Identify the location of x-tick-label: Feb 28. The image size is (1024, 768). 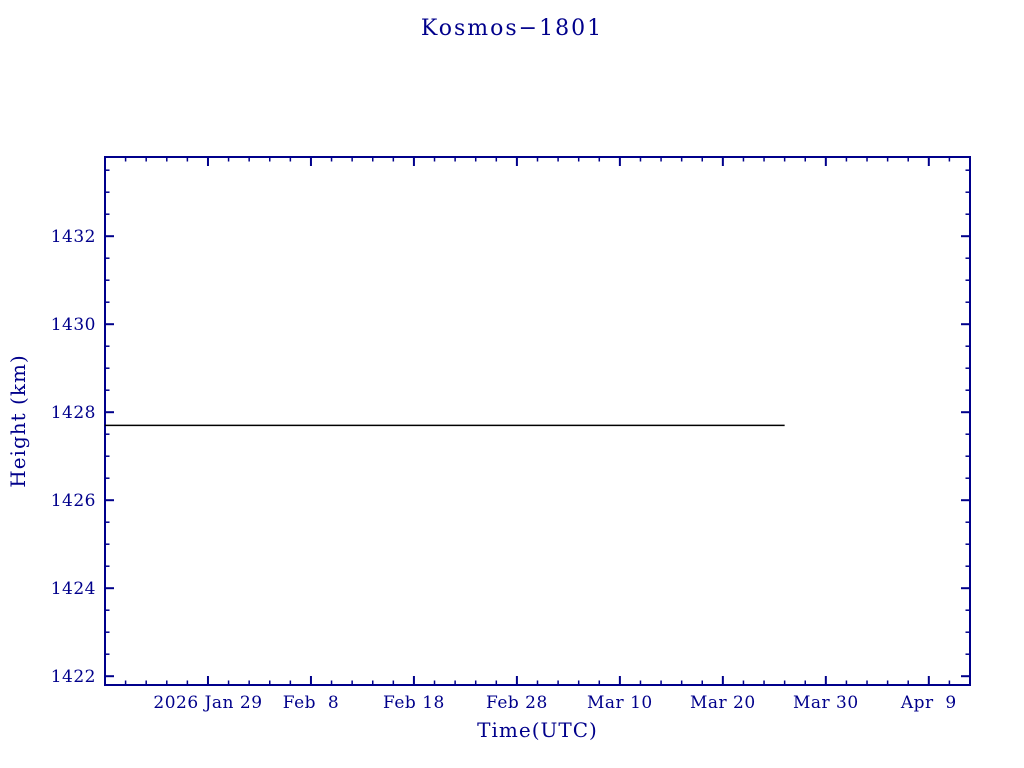
(517, 703).